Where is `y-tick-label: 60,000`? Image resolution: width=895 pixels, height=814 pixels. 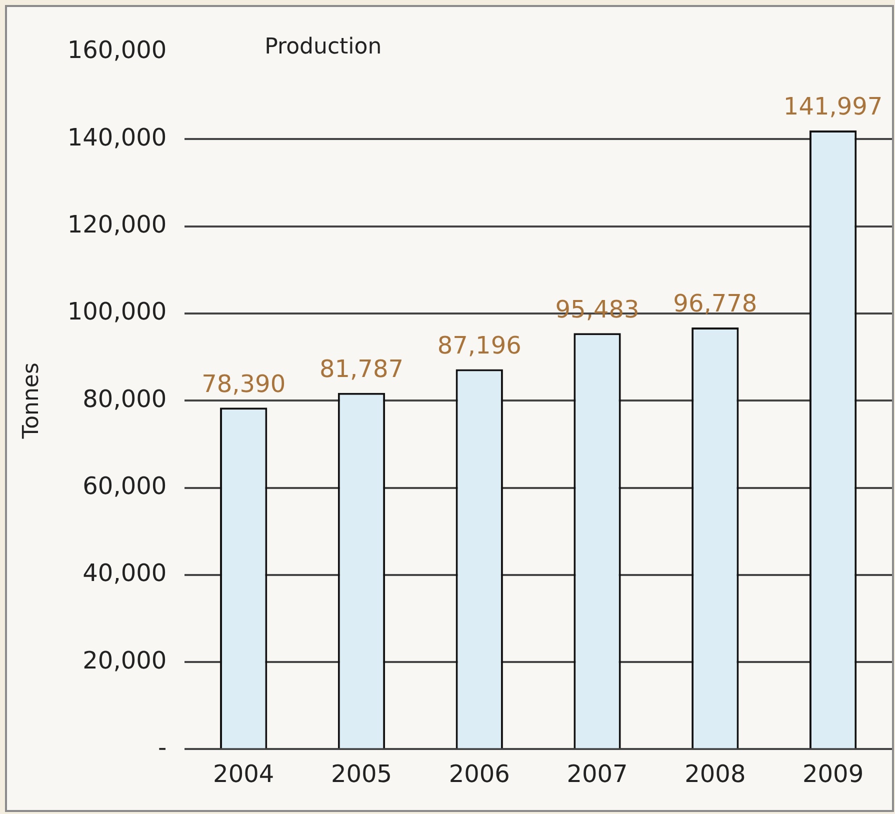
y-tick-label: 60,000 is located at coordinates (124, 486).